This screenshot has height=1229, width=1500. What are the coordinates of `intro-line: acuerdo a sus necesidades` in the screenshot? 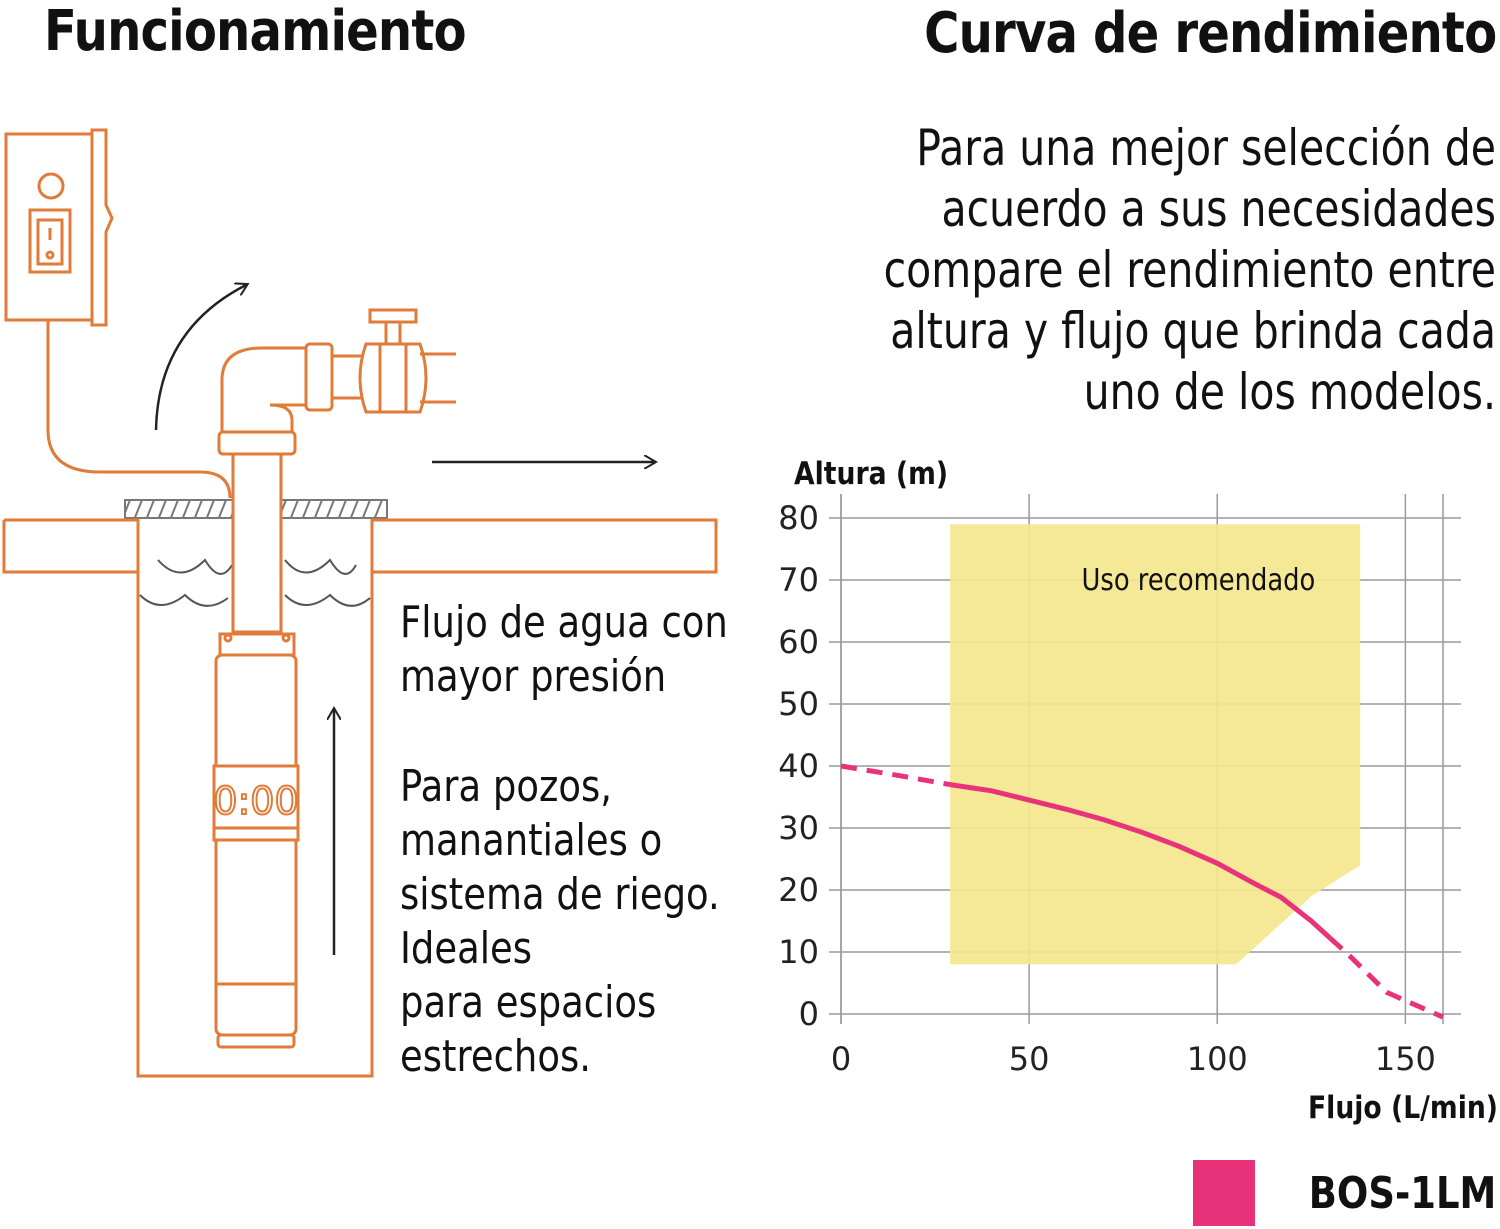 It's located at (1218, 209).